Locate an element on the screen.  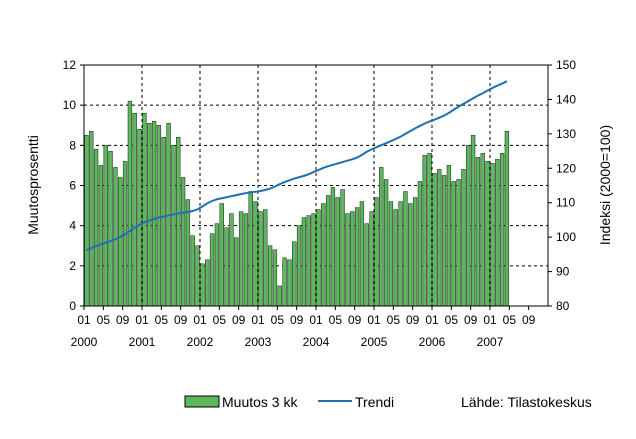
right-y-ticks: 80 90 100 110 120 130 140 150 is located at coordinates (562, 185).